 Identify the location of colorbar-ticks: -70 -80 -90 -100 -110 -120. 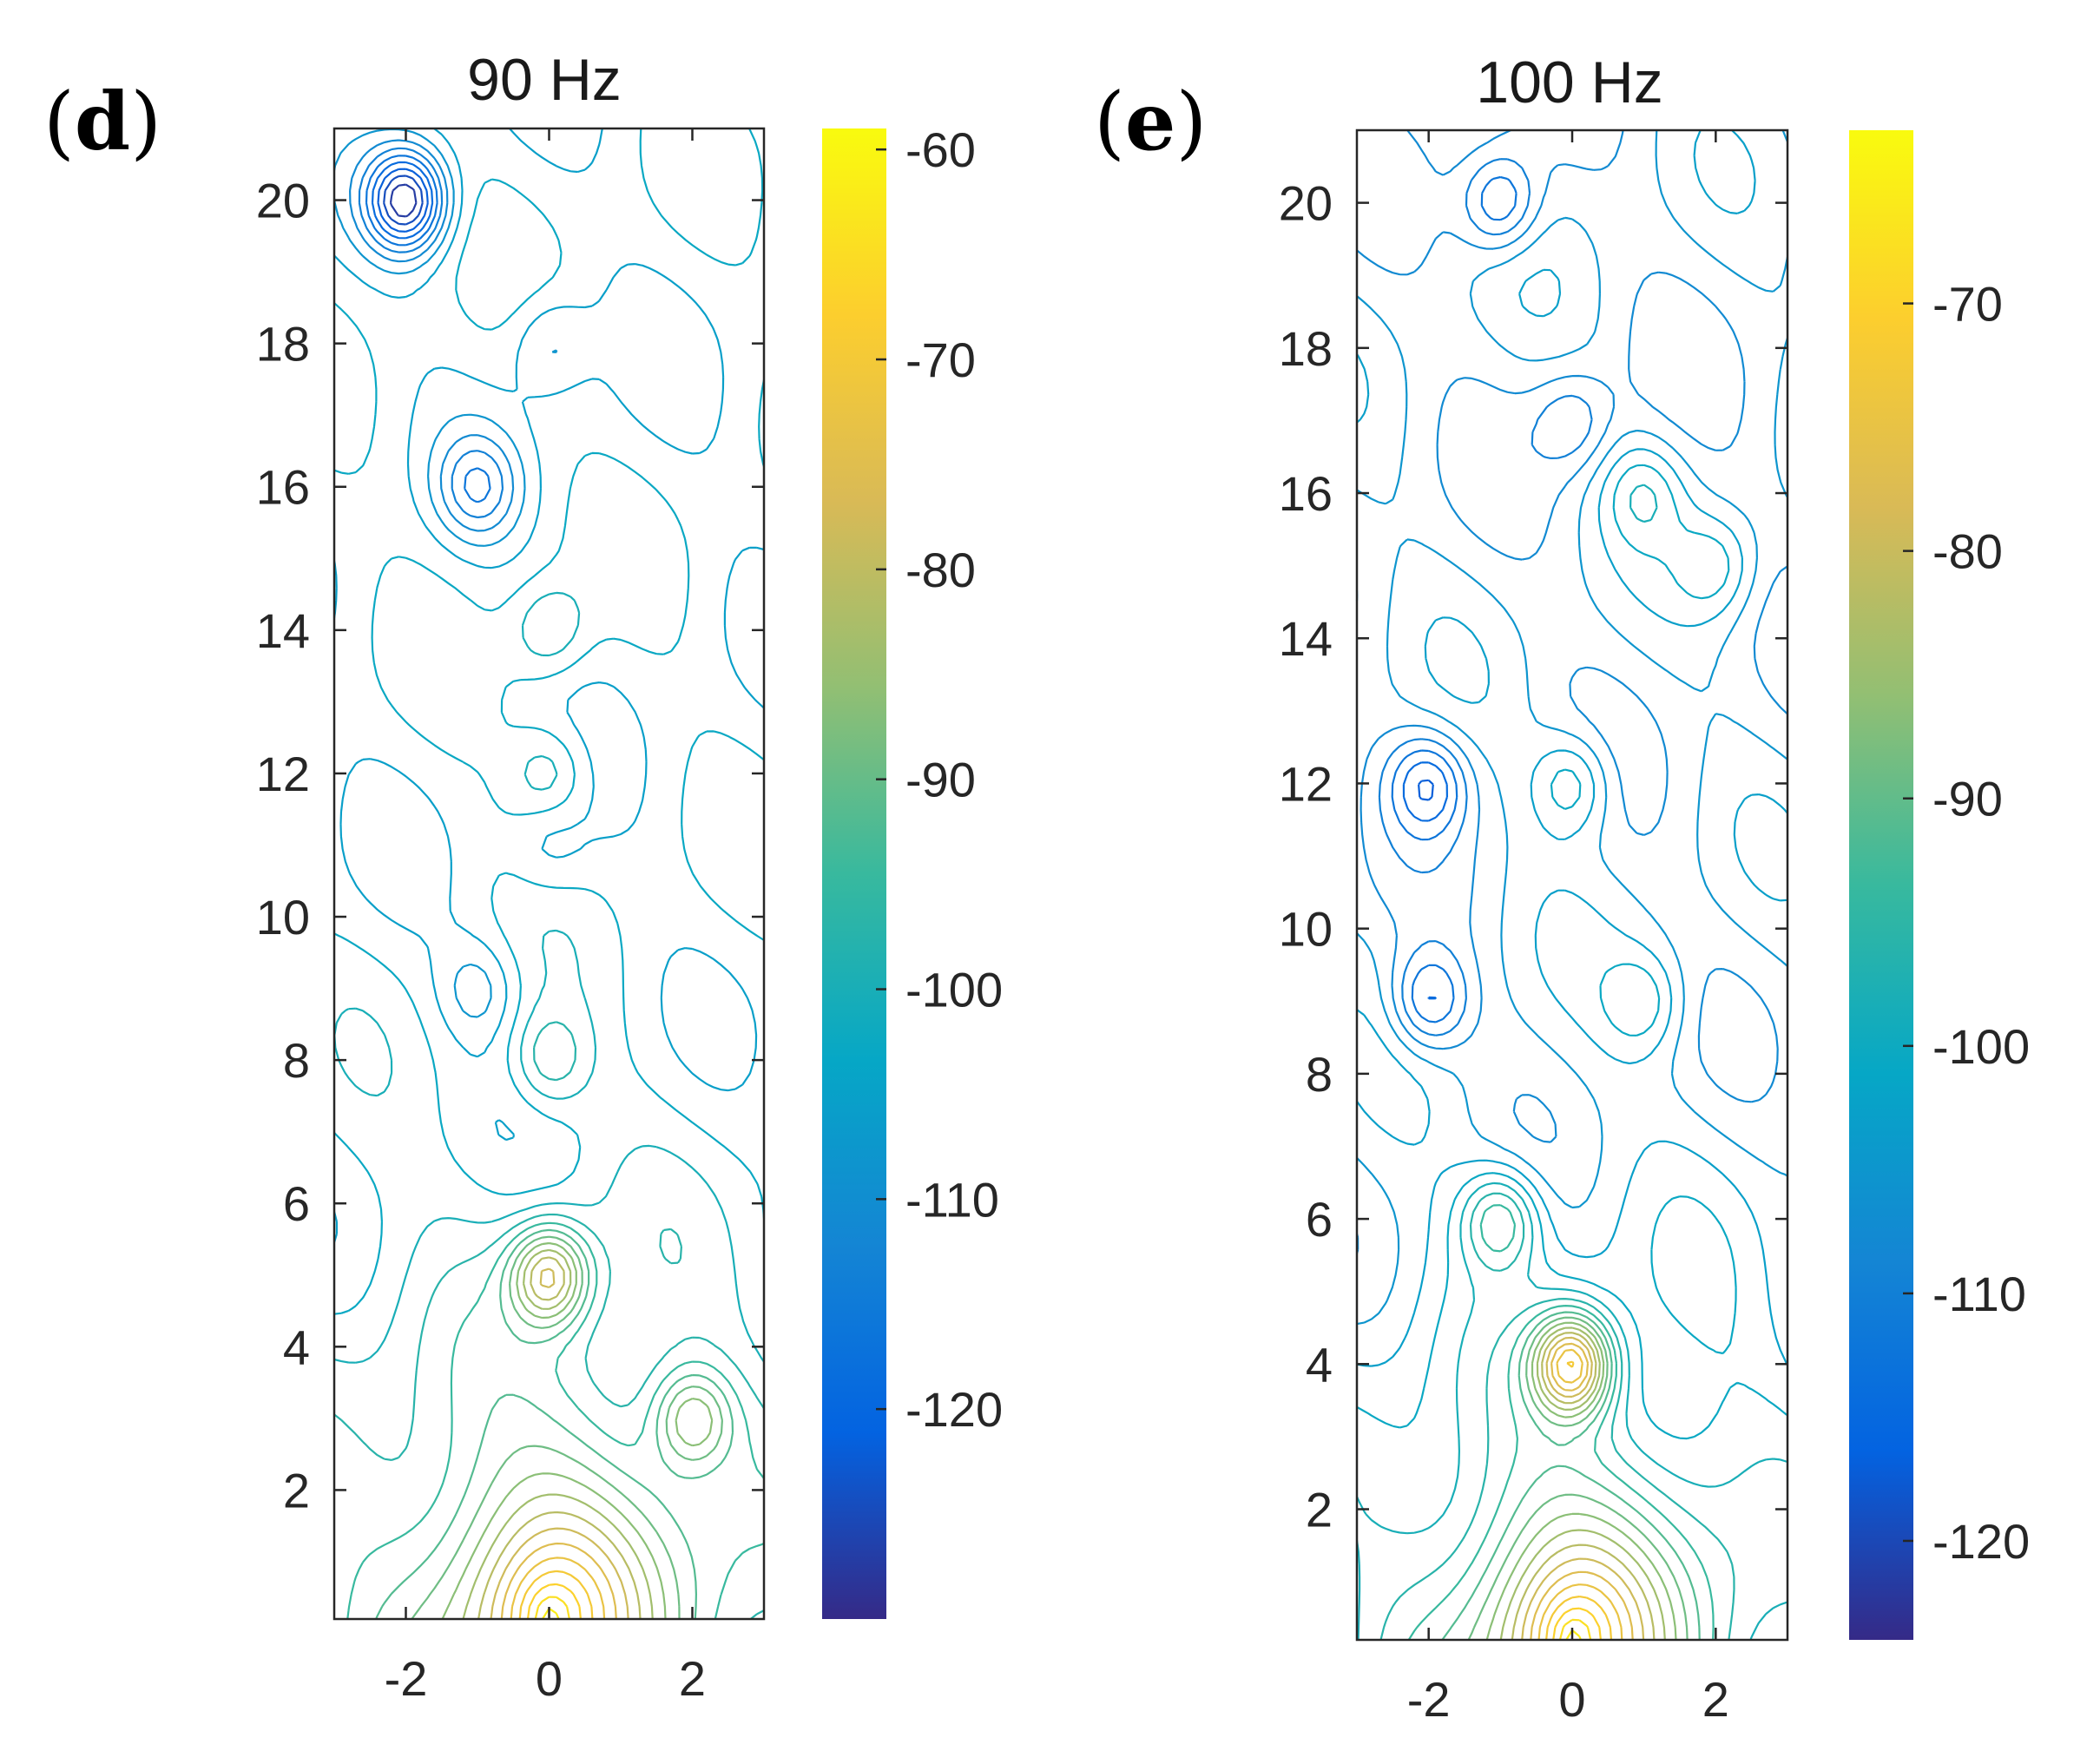
(1966, 923).